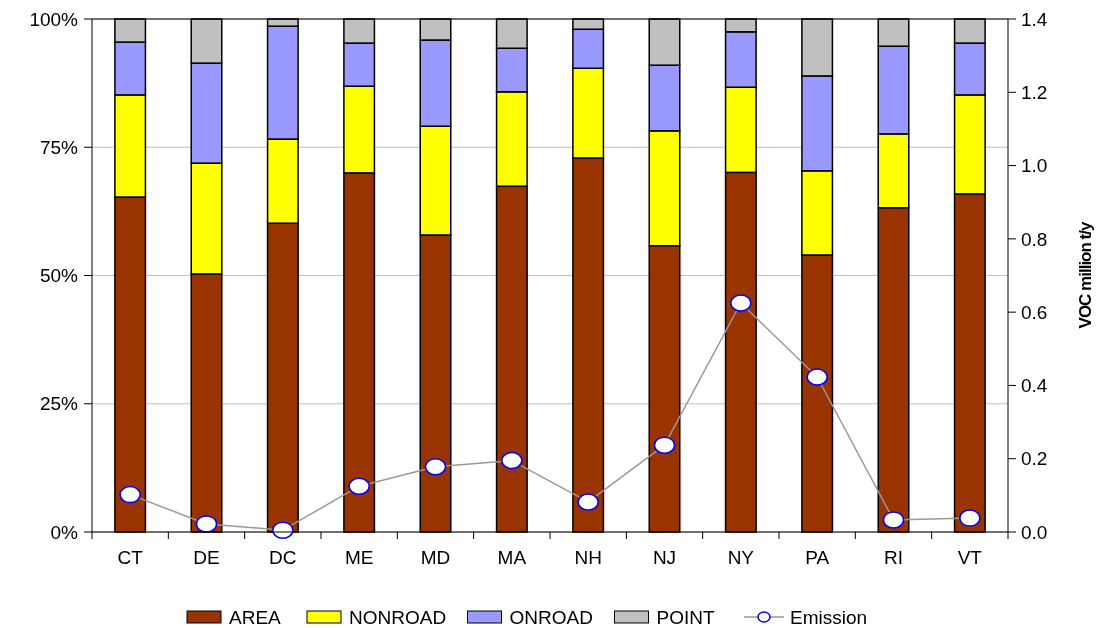 This screenshot has height=628, width=1101. Describe the element at coordinates (255, 617) in the screenshot. I see `legend-label: AREA` at that location.